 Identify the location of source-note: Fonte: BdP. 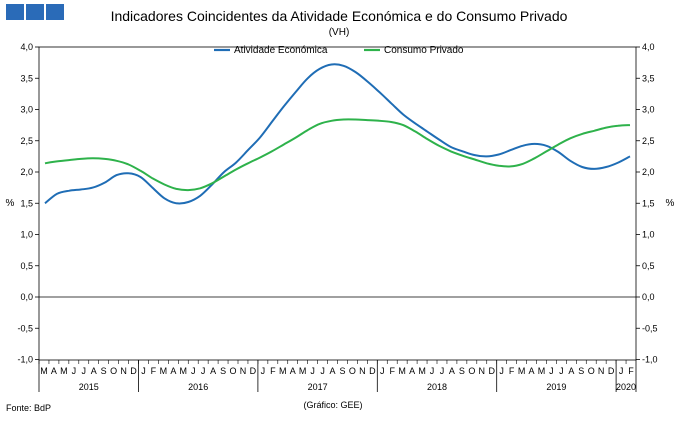
(28, 408).